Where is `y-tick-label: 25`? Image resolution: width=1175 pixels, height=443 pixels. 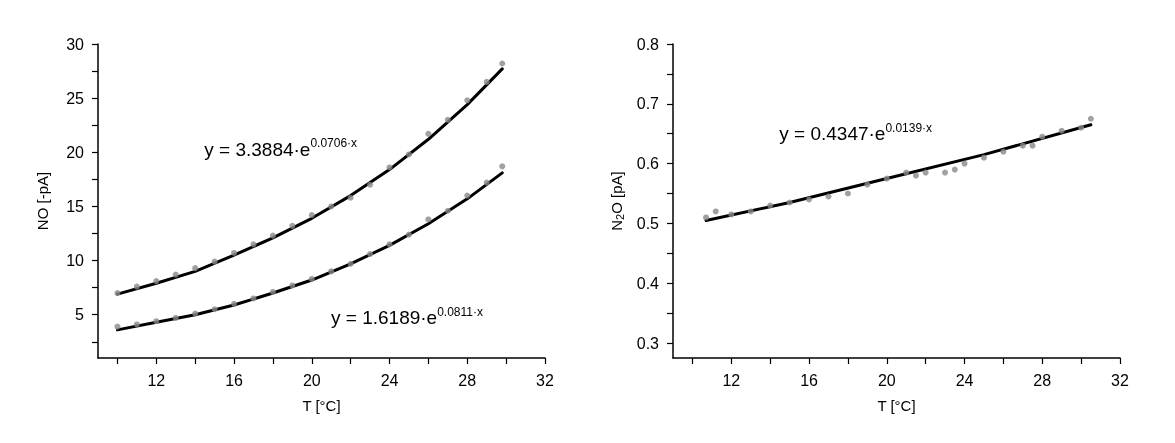
y-tick-label: 25 is located at coordinates (75, 98).